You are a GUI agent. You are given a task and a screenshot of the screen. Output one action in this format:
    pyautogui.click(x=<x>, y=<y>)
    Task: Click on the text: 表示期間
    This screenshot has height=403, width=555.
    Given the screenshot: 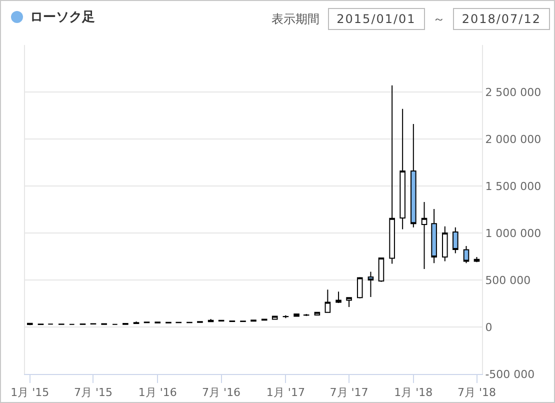 What is the action you would take?
    pyautogui.click(x=296, y=19)
    